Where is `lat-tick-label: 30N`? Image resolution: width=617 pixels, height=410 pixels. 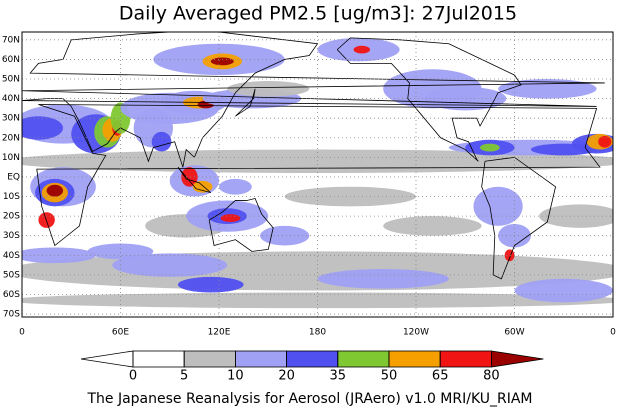 lat-tick-label: 30N is located at coordinates (11, 119).